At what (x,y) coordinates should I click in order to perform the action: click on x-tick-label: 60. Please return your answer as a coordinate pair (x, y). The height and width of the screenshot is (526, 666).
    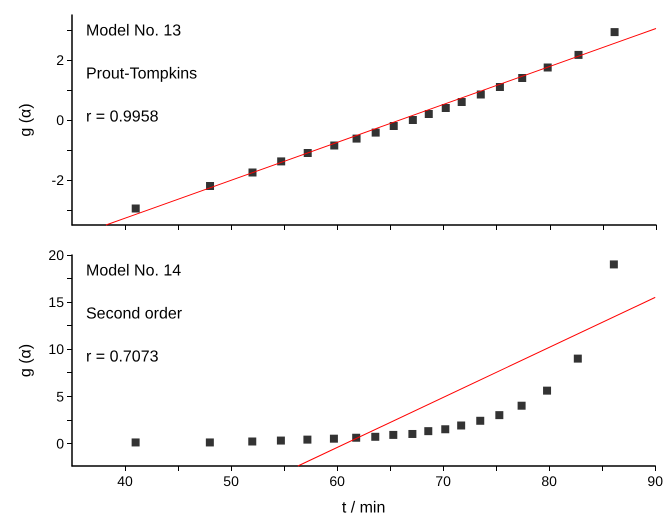
    Looking at the image, I should click on (337, 481).